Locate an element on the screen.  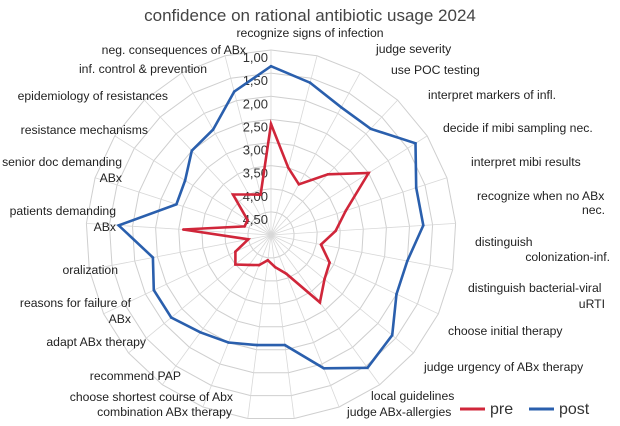
category-label: use POC testing is located at coordinates (435, 70).